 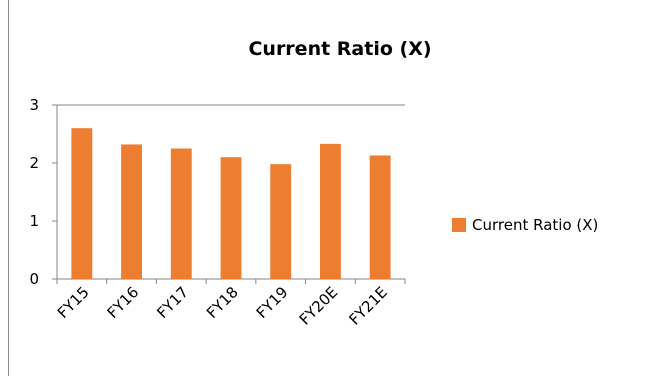 I want to click on x-tick-label: FY19, so click(x=272, y=302).